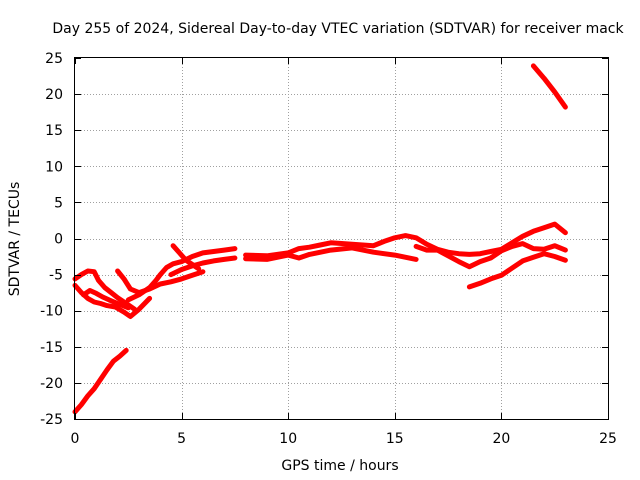 The image size is (640, 480). I want to click on y-tick-label: -25, so click(51, 420).